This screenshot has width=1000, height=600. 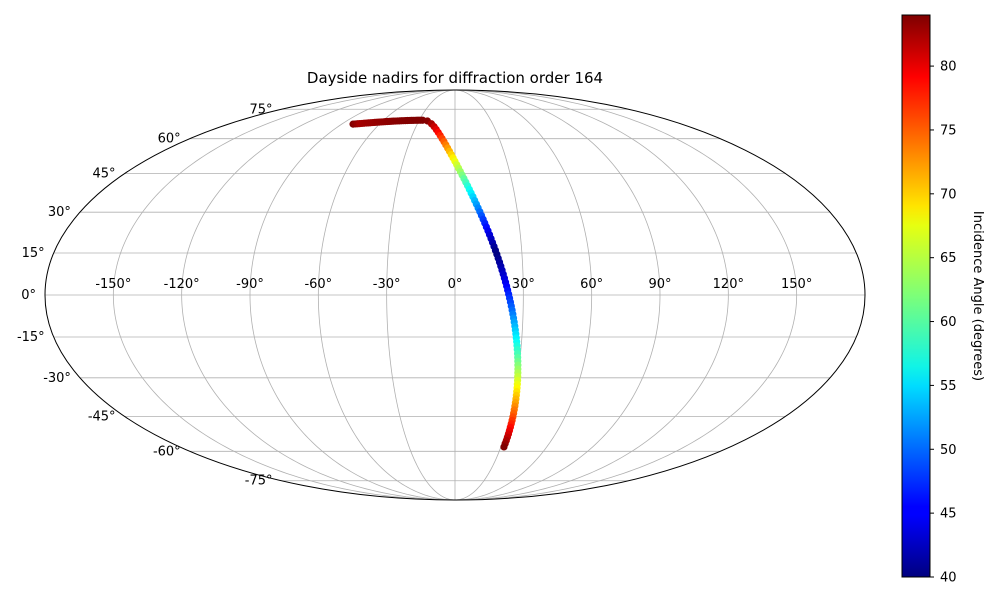 What do you see at coordinates (31, 337) in the screenshot?
I see `y-tick-label: -15°` at bounding box center [31, 337].